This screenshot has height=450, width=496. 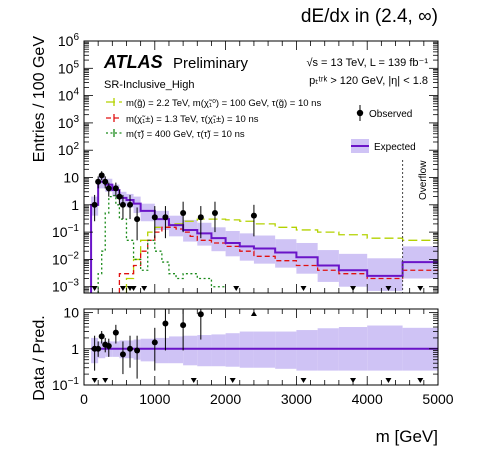 What do you see at coordinates (39, 99) in the screenshot?
I see `top-y-axis-title: Entries / 100 GeV` at bounding box center [39, 99].